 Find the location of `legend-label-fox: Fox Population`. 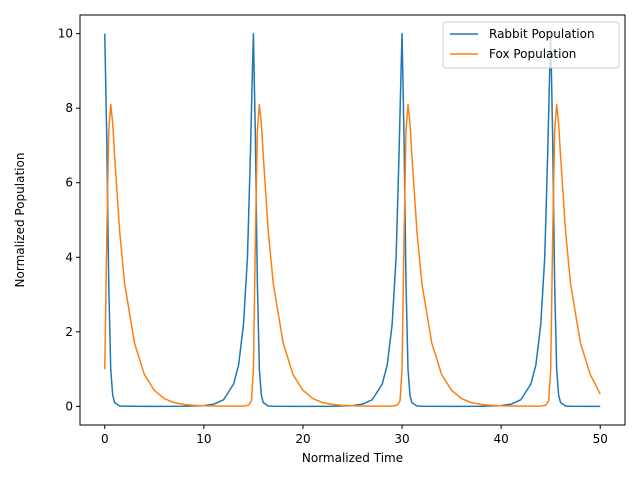

legend-label-fox: Fox Population is located at coordinates (532, 54).